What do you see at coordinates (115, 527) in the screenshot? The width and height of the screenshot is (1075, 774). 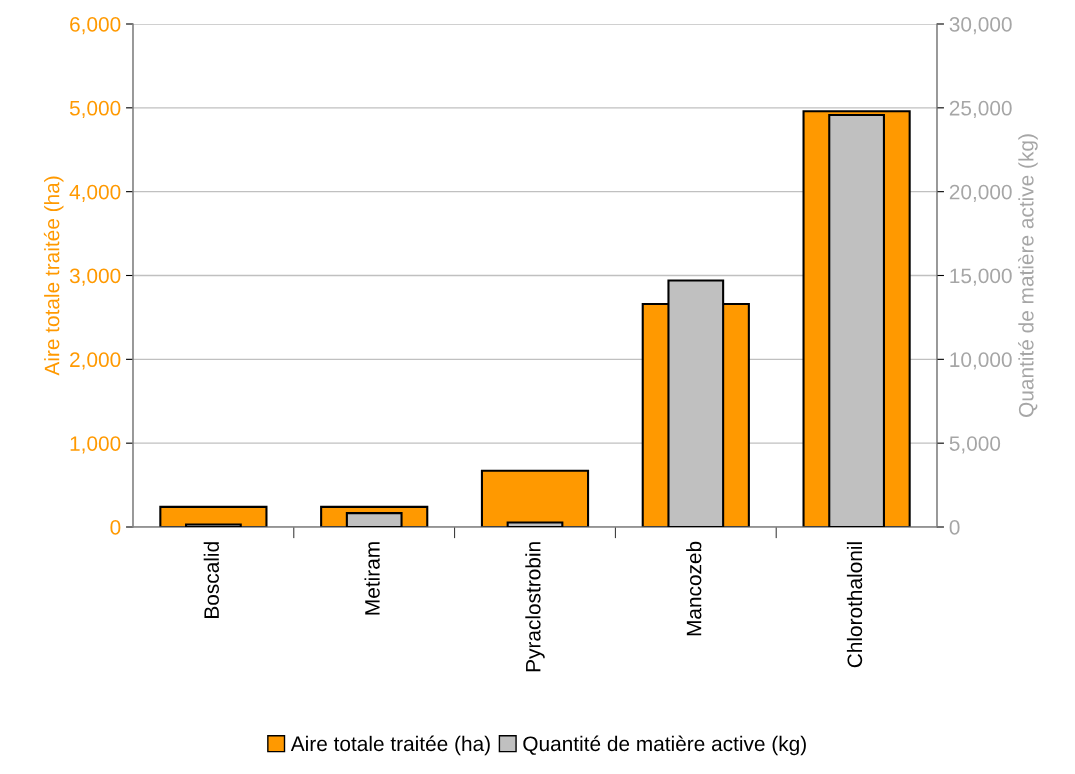 I see `y-tick-label: 0` at bounding box center [115, 527].